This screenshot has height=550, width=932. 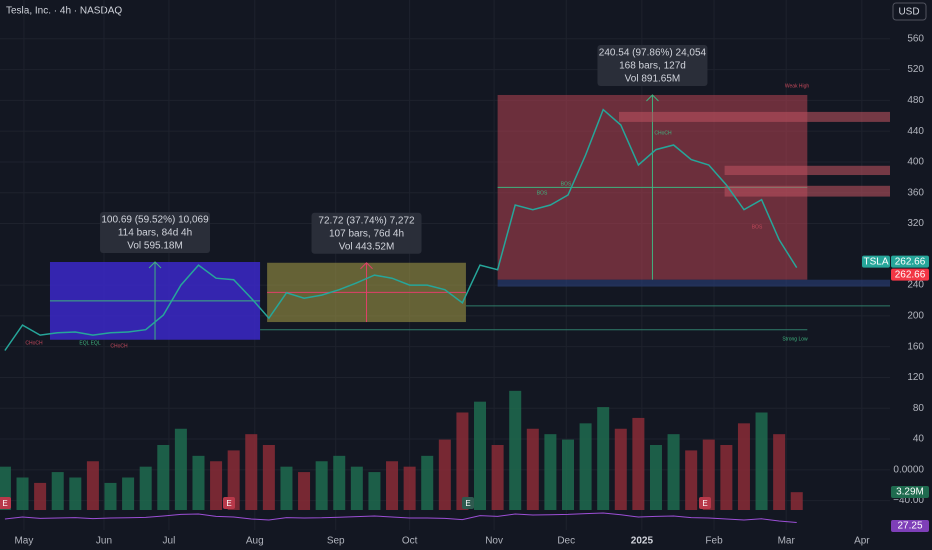 What do you see at coordinates (64, 11) in the screenshot?
I see `chart-title: Tesla, Inc. · 4h · NASDAQ` at bounding box center [64, 11].